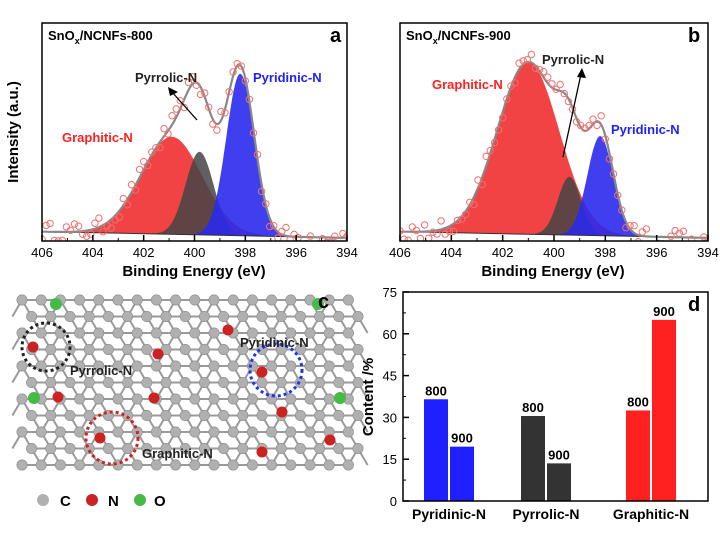 This screenshot has height=534, width=720. Describe the element at coordinates (166, 77) in the screenshot. I see `panel-a-label-pyrrolic: Pyrrolic-N` at that location.